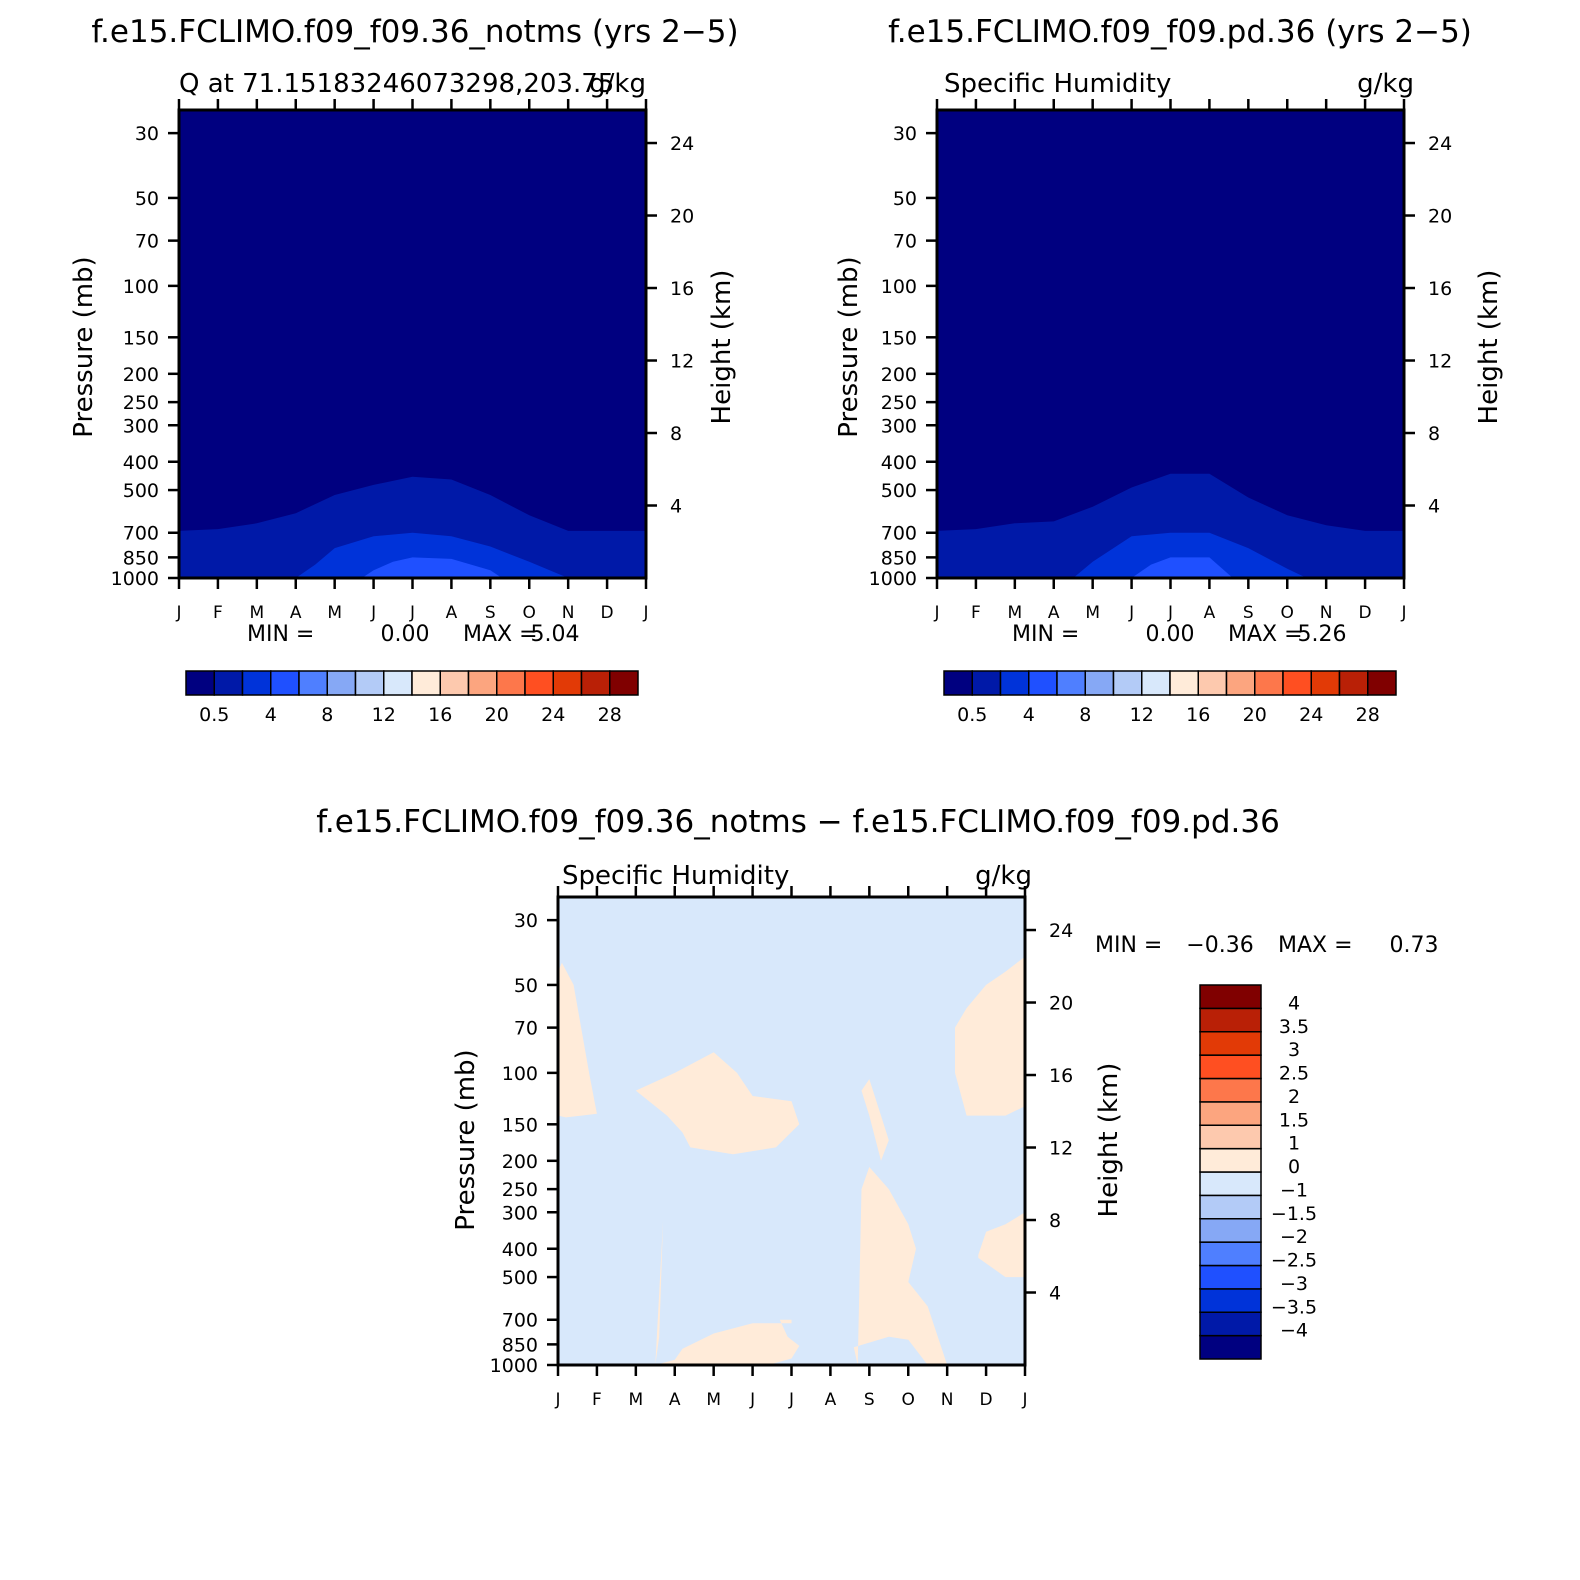  I want to click on panel-subtitle-left: Q at 71.15183246073298,203.75, so click(396, 84).